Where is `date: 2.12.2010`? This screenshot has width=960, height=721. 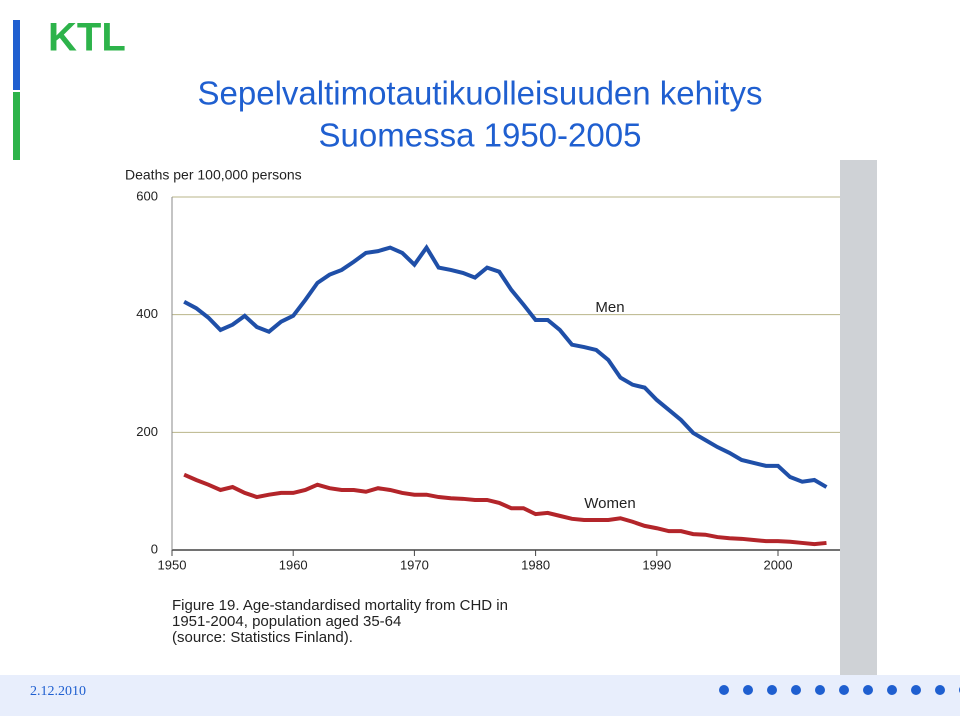
date: 2.12.2010 is located at coordinates (58, 691).